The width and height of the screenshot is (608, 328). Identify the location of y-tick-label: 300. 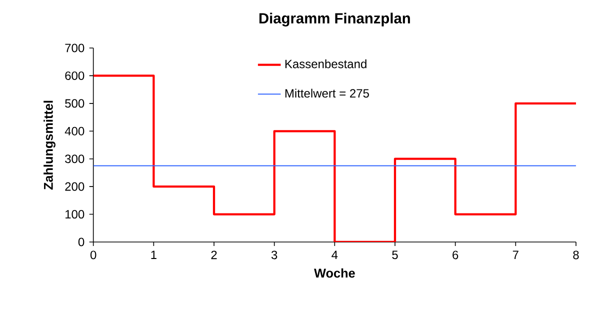
(74, 159).